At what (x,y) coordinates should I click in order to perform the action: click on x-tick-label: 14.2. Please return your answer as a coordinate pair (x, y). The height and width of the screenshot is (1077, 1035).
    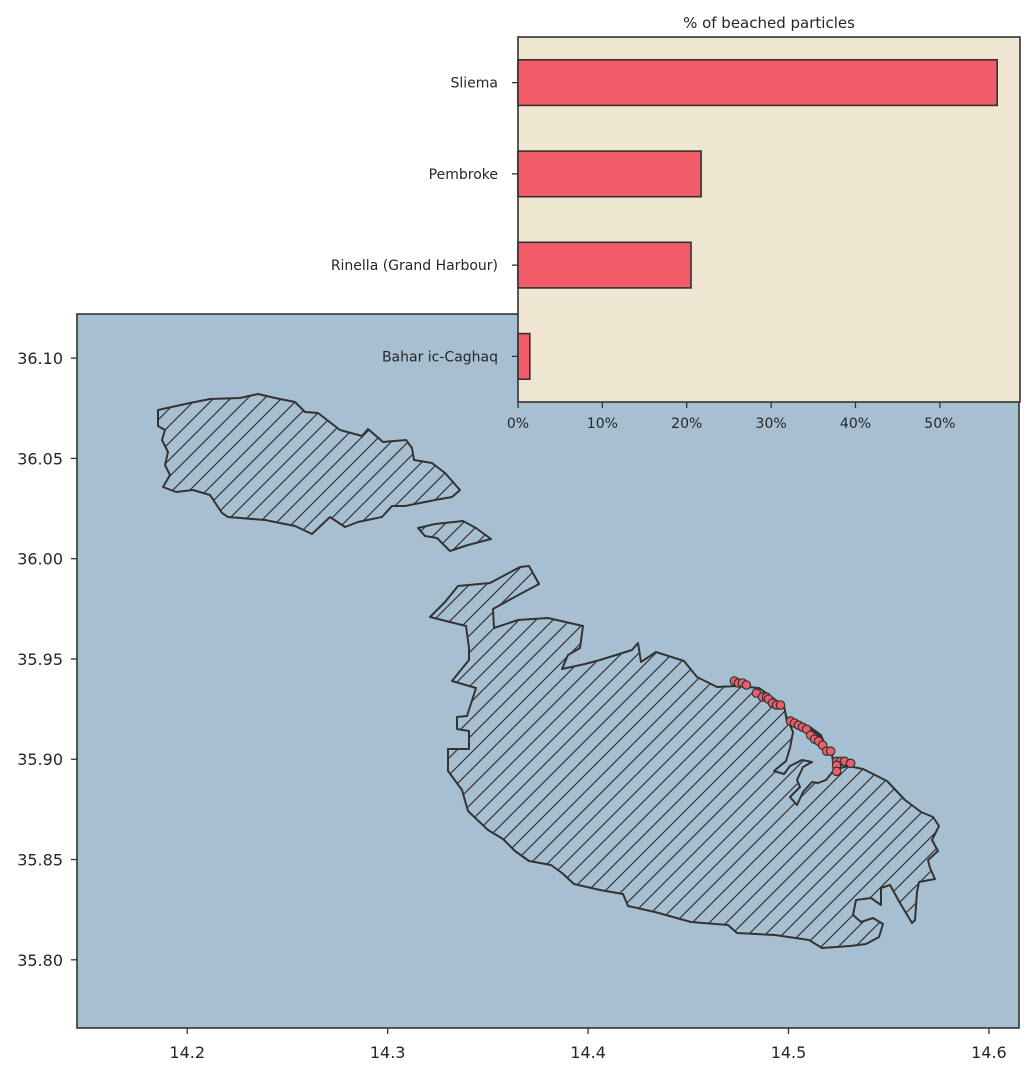
    Looking at the image, I should click on (187, 1052).